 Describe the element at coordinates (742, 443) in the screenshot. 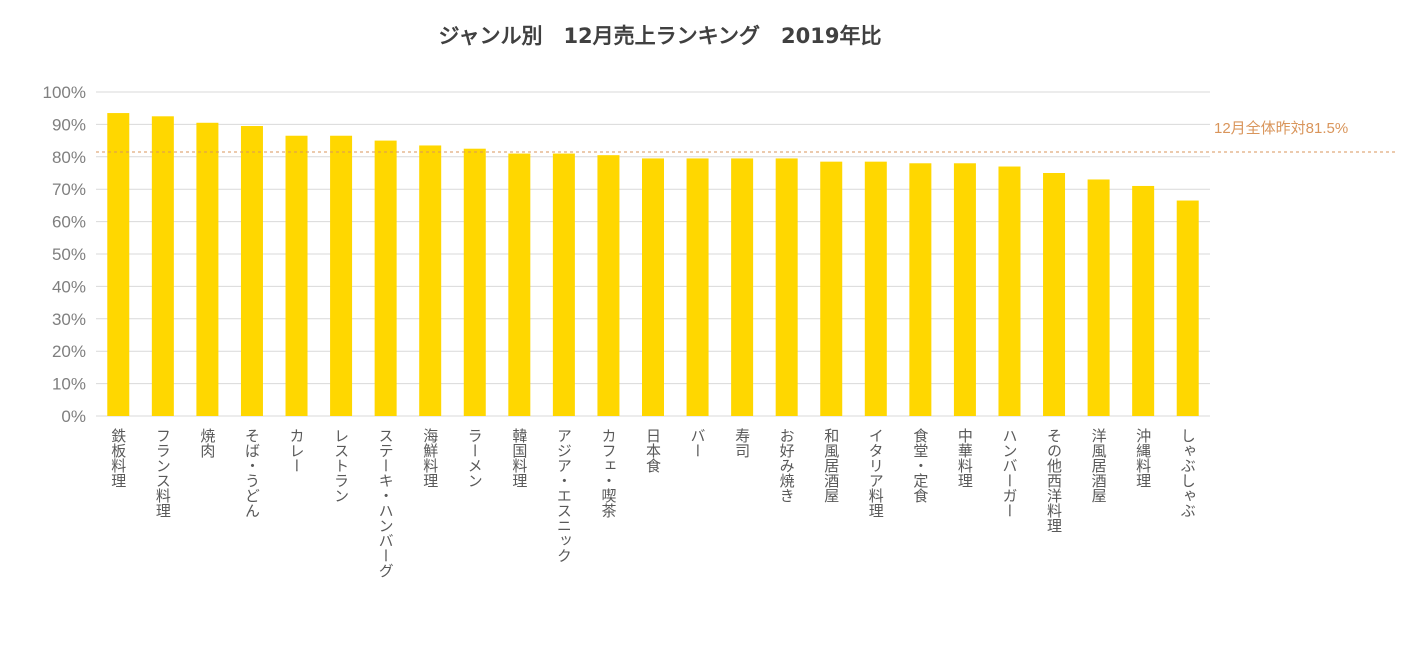

I see `x-tick-label: 寿司` at that location.